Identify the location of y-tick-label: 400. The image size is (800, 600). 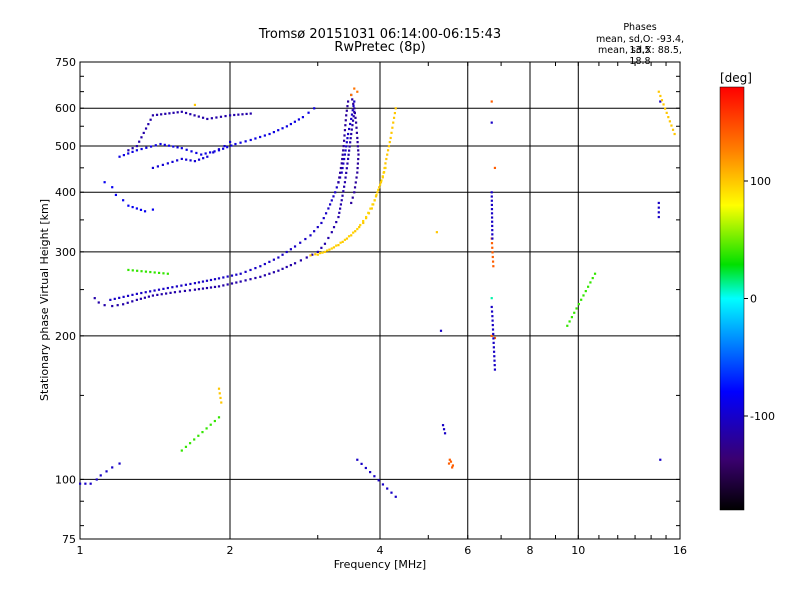
(65, 192).